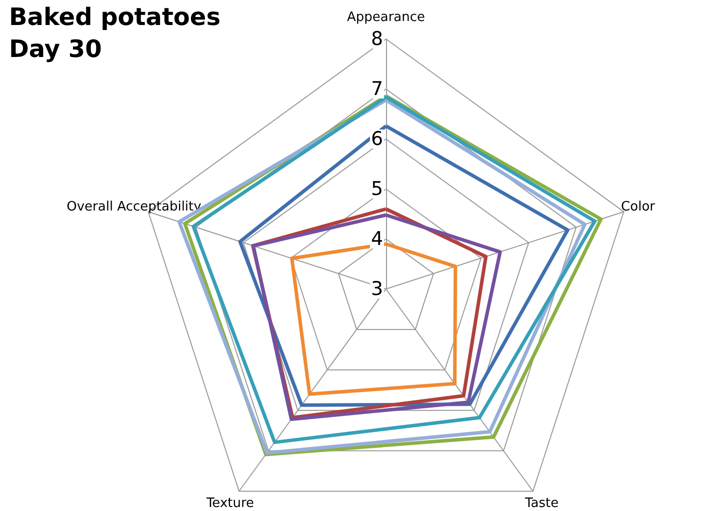 The height and width of the screenshot is (511, 704). I want to click on spoke-label: Color, so click(638, 207).